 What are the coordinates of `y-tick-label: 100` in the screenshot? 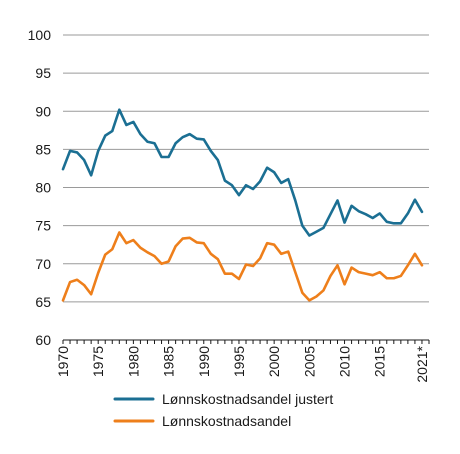 It's located at (40, 35).